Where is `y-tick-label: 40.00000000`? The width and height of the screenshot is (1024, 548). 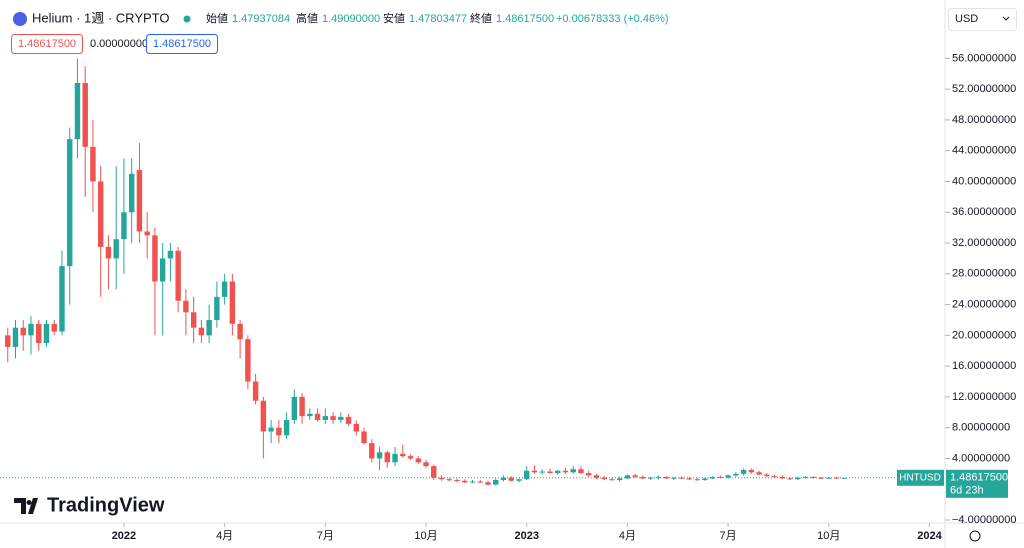
y-tick-label: 40.00000000 is located at coordinates (984, 181).